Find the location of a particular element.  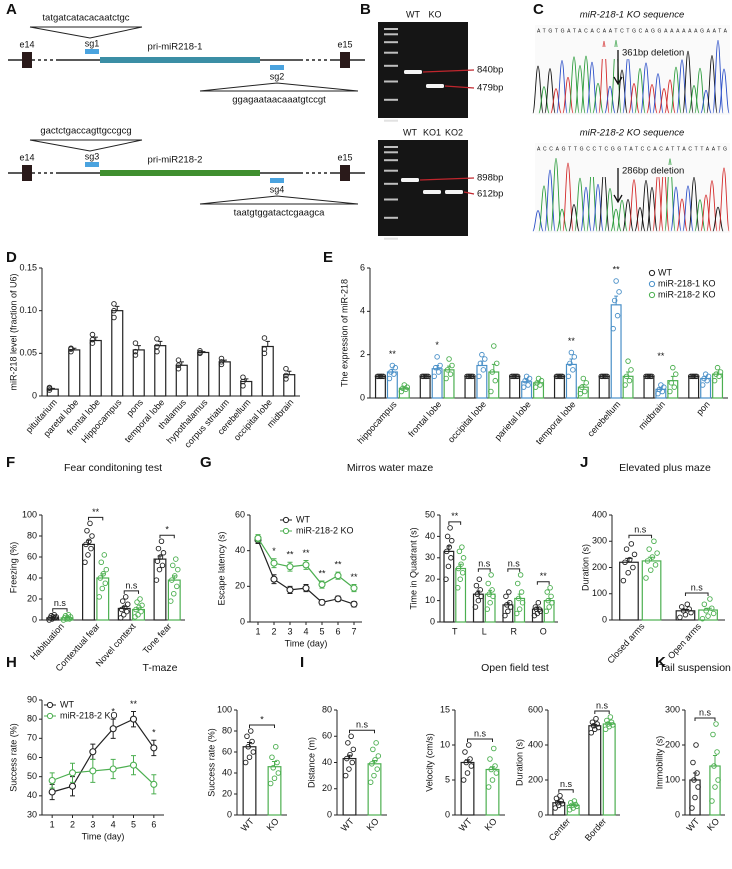

y-tick-label: 100 is located at coordinates (29, 514).